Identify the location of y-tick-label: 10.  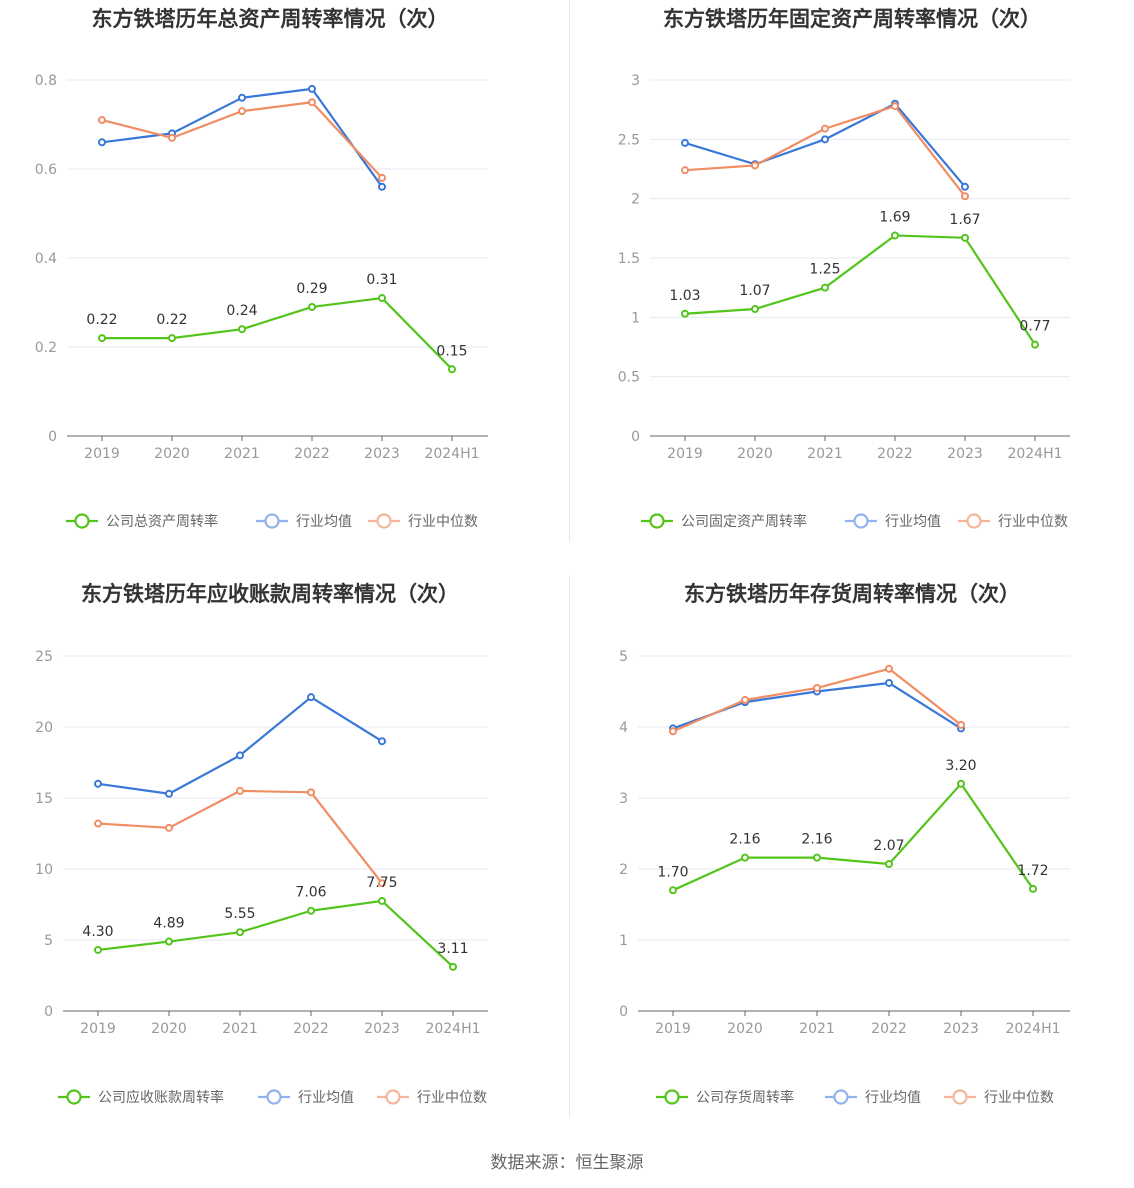
(44, 870).